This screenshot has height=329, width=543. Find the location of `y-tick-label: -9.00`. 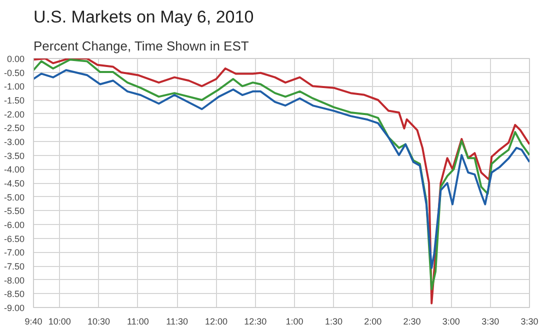

y-tick-label: -9.00 is located at coordinates (14, 308).